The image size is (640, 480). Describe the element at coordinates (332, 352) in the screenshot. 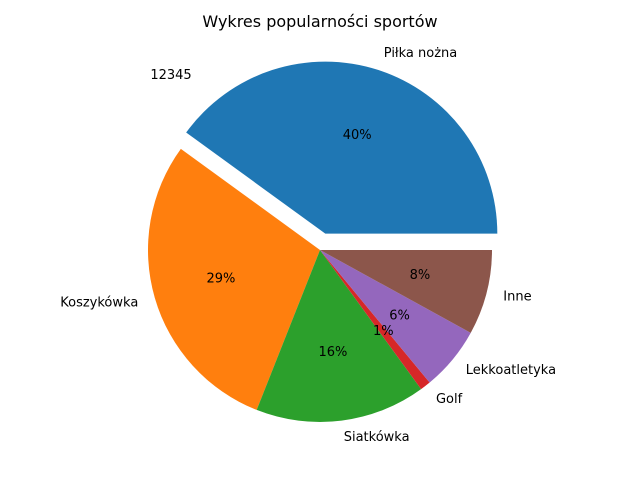

I see `percent-label-2: 16%` at that location.